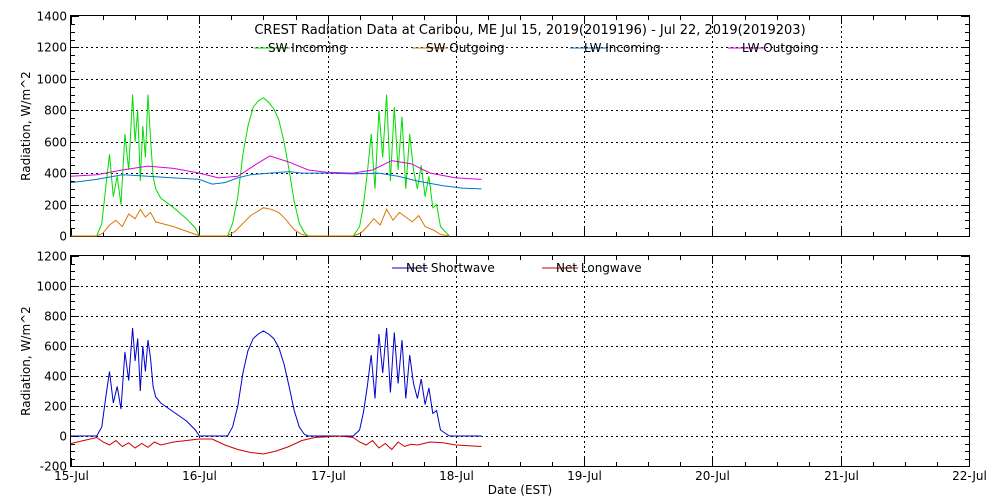 The height and width of the screenshot is (504, 1000). What do you see at coordinates (307, 48) in the screenshot?
I see `legend-label-sw-incoming: SW Incoming` at bounding box center [307, 48].